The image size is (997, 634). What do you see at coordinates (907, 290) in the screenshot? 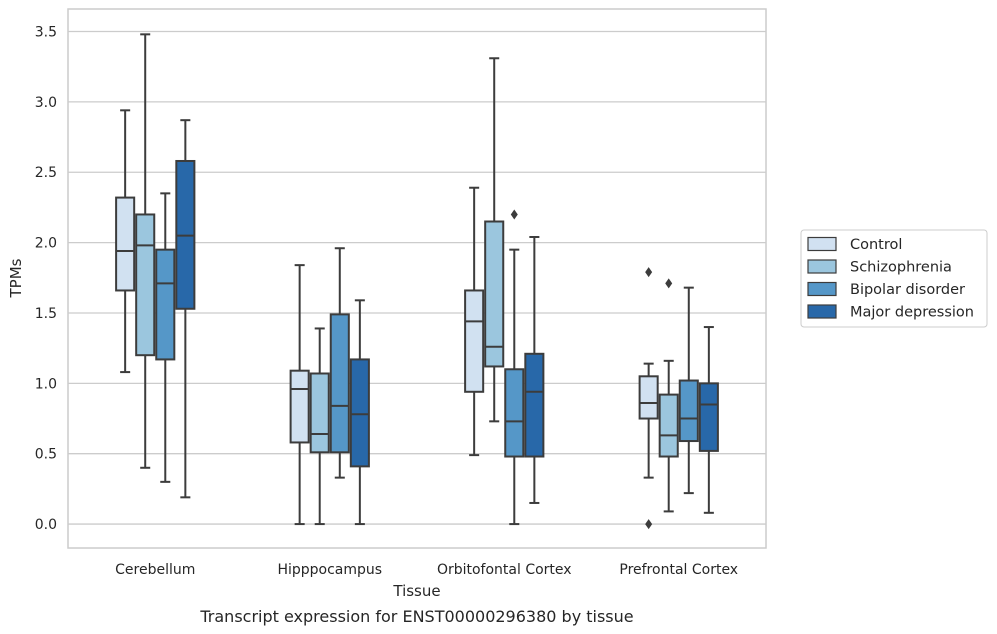
I see `legend-label: Bipolar disorder` at bounding box center [907, 290].